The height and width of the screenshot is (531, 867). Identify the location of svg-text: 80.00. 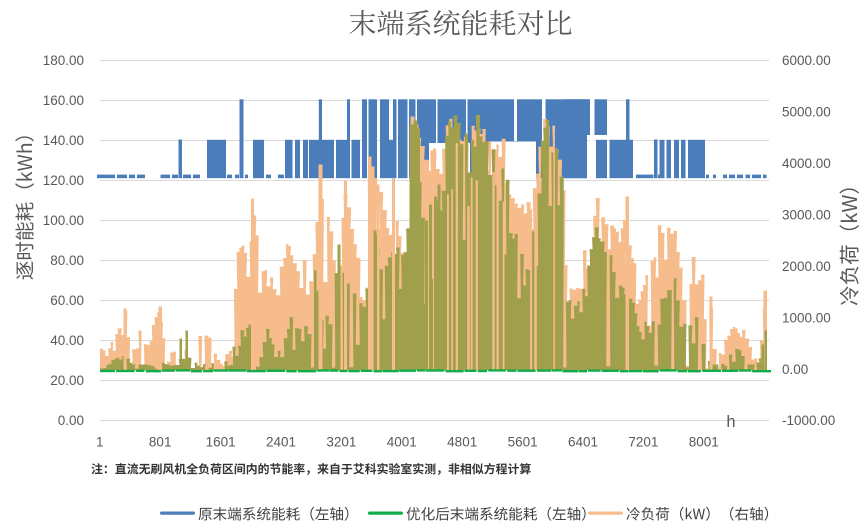
(67, 260).